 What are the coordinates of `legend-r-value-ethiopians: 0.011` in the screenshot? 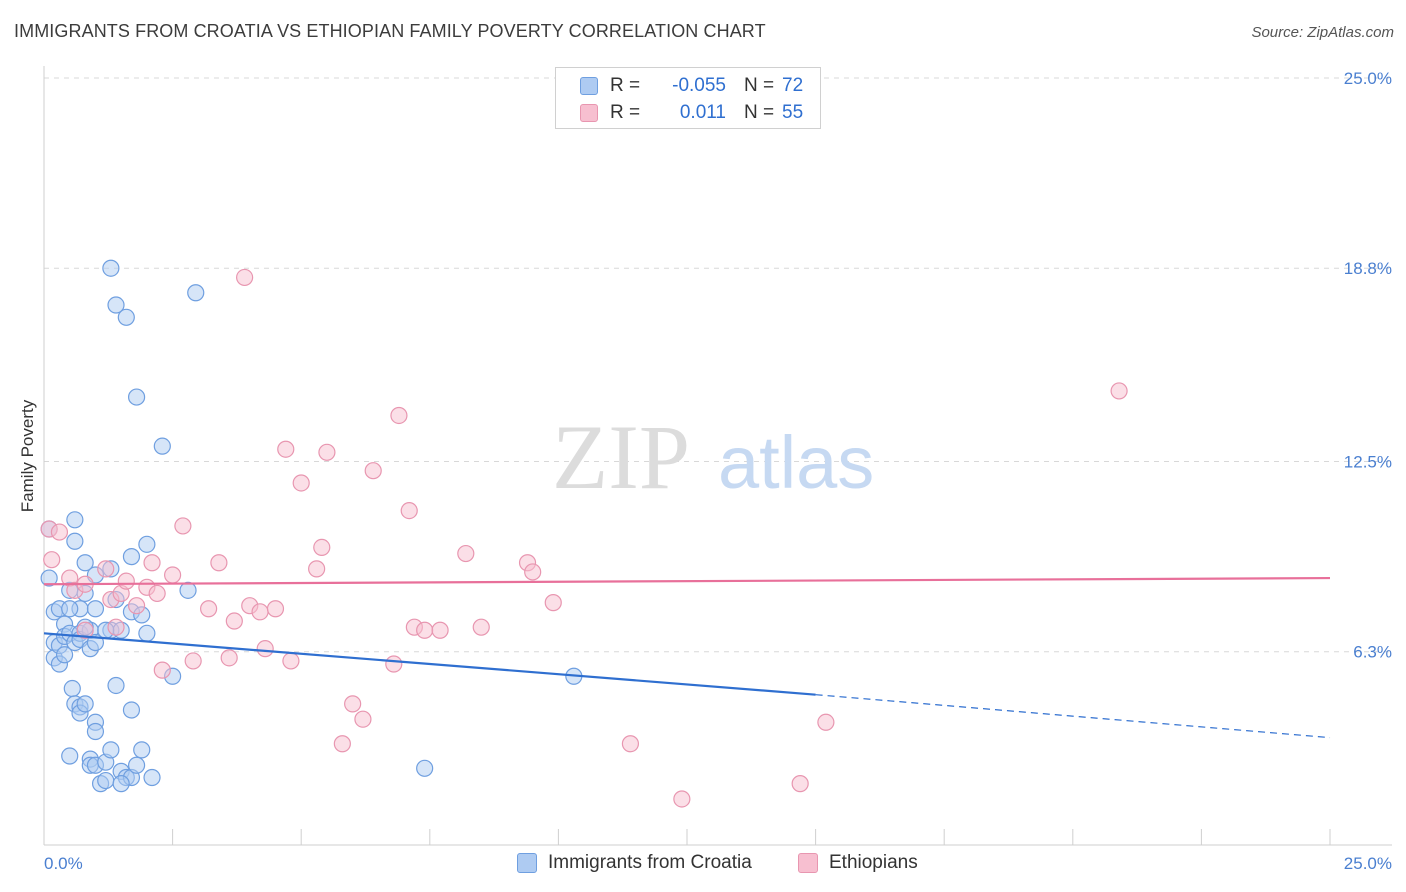 It's located at (702, 112).